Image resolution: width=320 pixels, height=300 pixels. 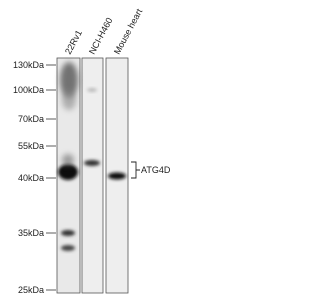 I want to click on lane-label: NCI-H460, so click(x=101, y=36).